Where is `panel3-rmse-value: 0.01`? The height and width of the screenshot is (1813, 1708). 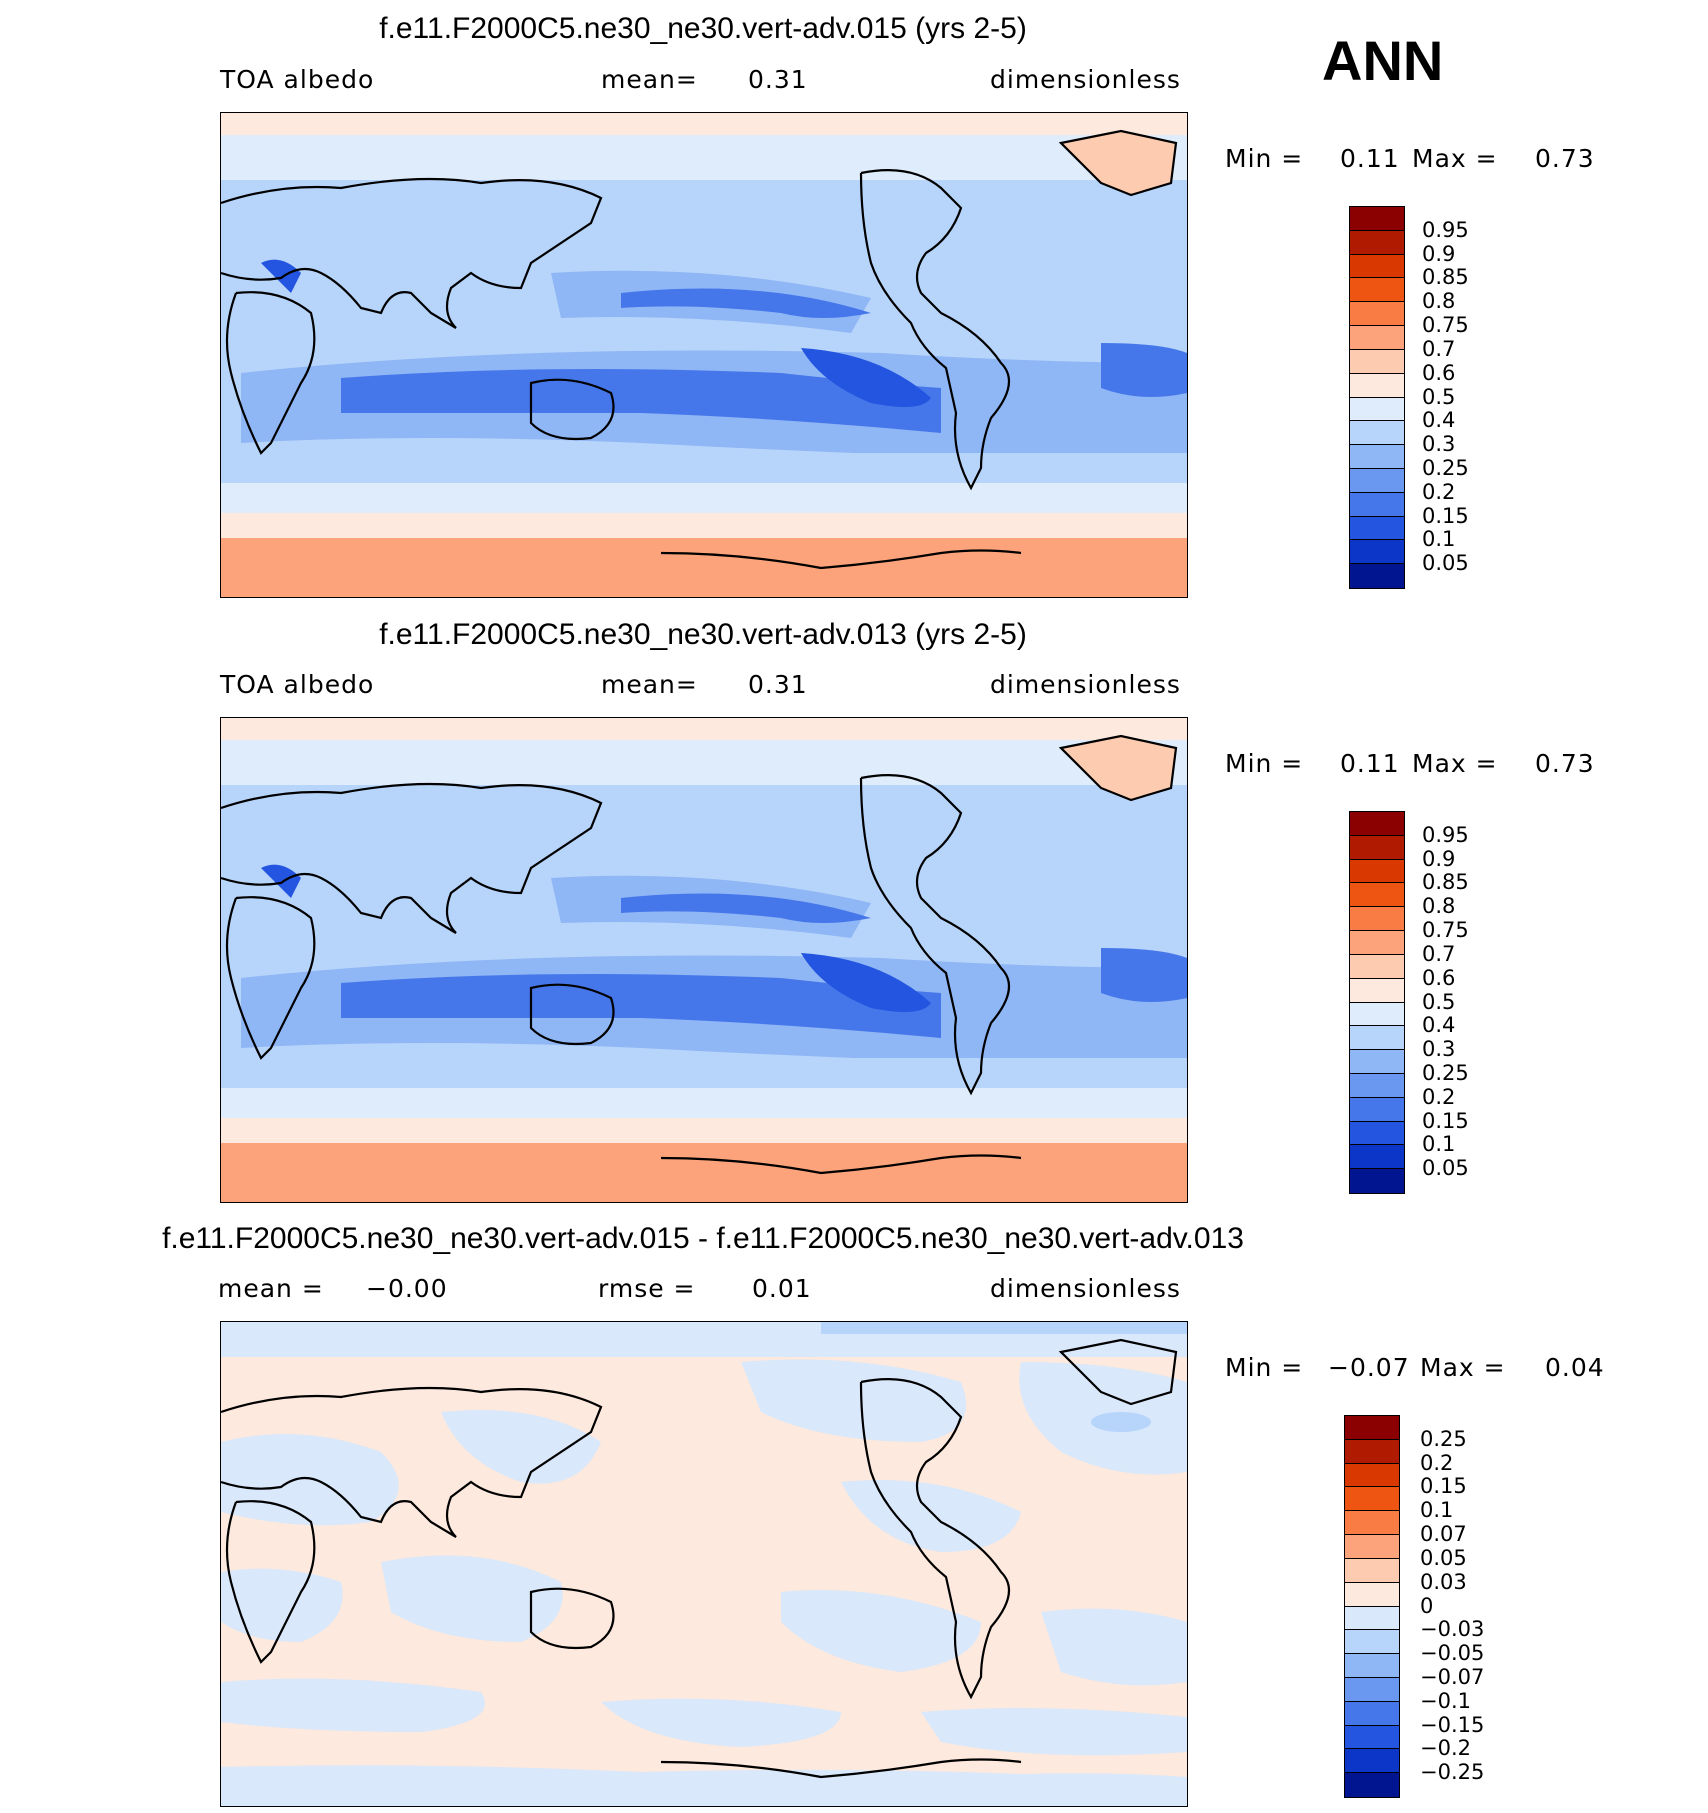
panel3-rmse-value: 0.01 is located at coordinates (782, 1288).